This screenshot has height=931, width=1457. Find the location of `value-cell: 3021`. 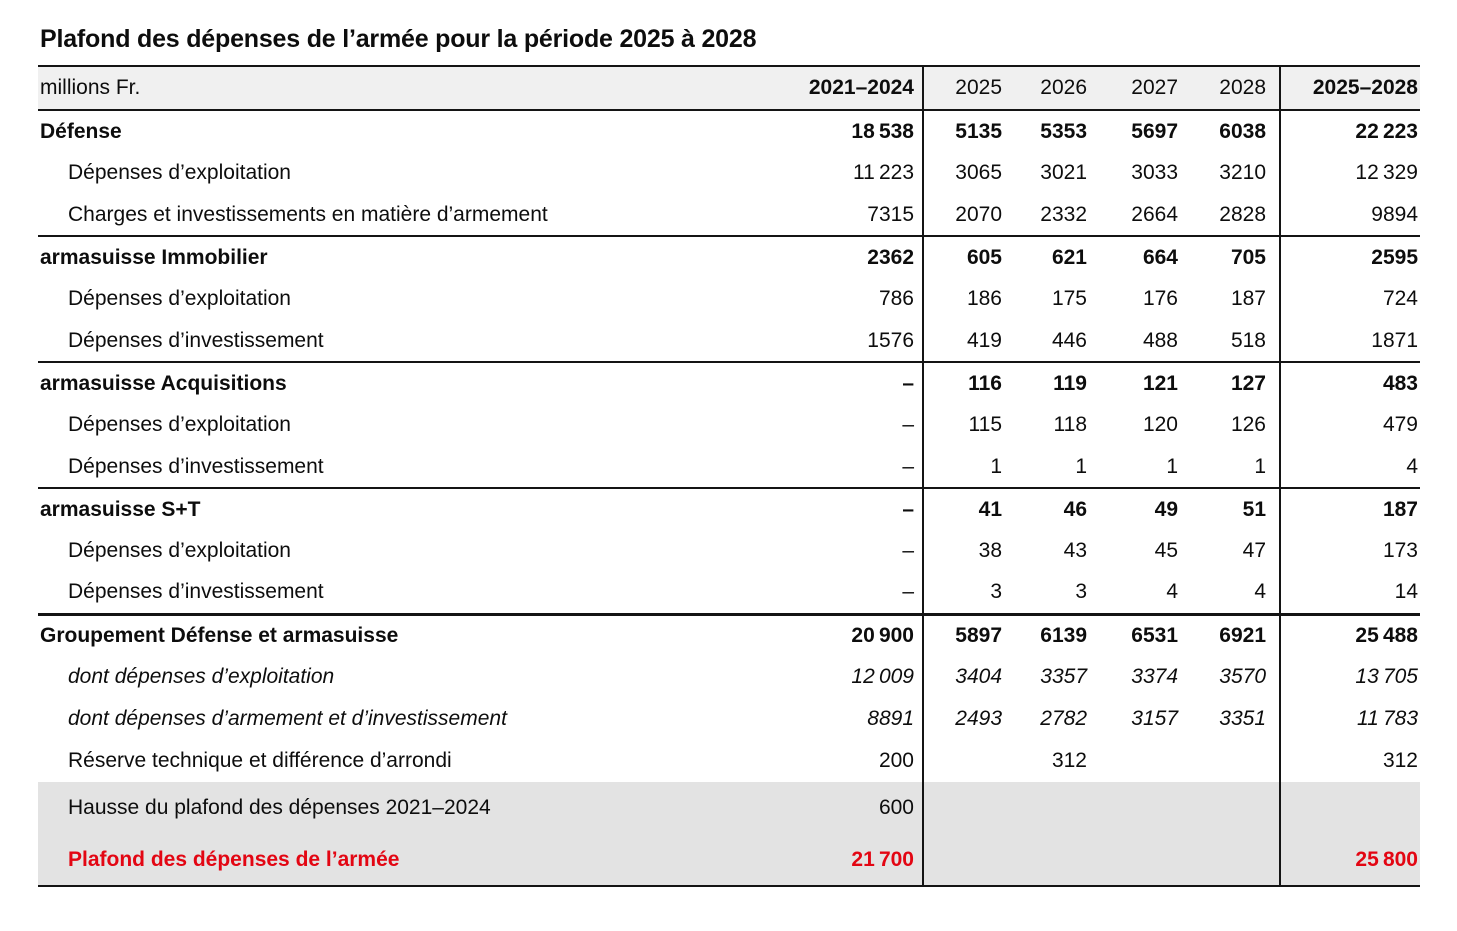

value-cell: 3021 is located at coordinates (1063, 172).